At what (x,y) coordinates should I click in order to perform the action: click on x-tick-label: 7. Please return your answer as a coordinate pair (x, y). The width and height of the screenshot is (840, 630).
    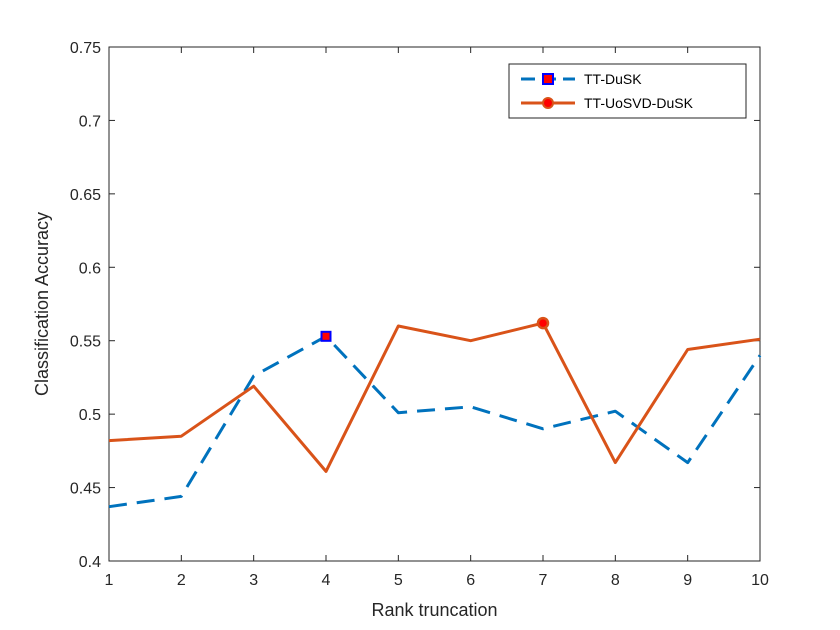
    Looking at the image, I should click on (543, 580).